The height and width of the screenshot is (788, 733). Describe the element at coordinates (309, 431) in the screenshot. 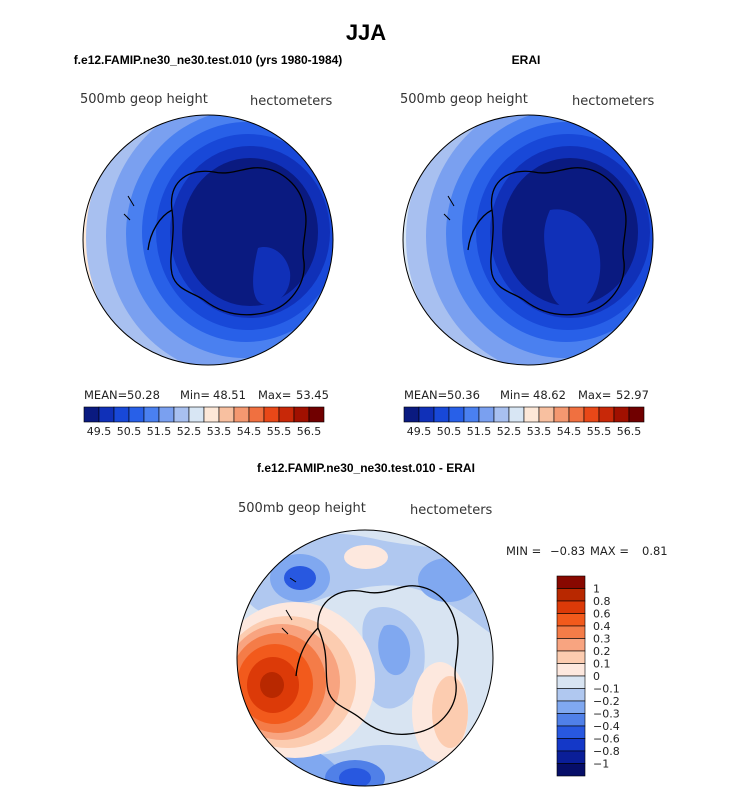

I see `model-colorbar-tick-label: 56.5` at that location.